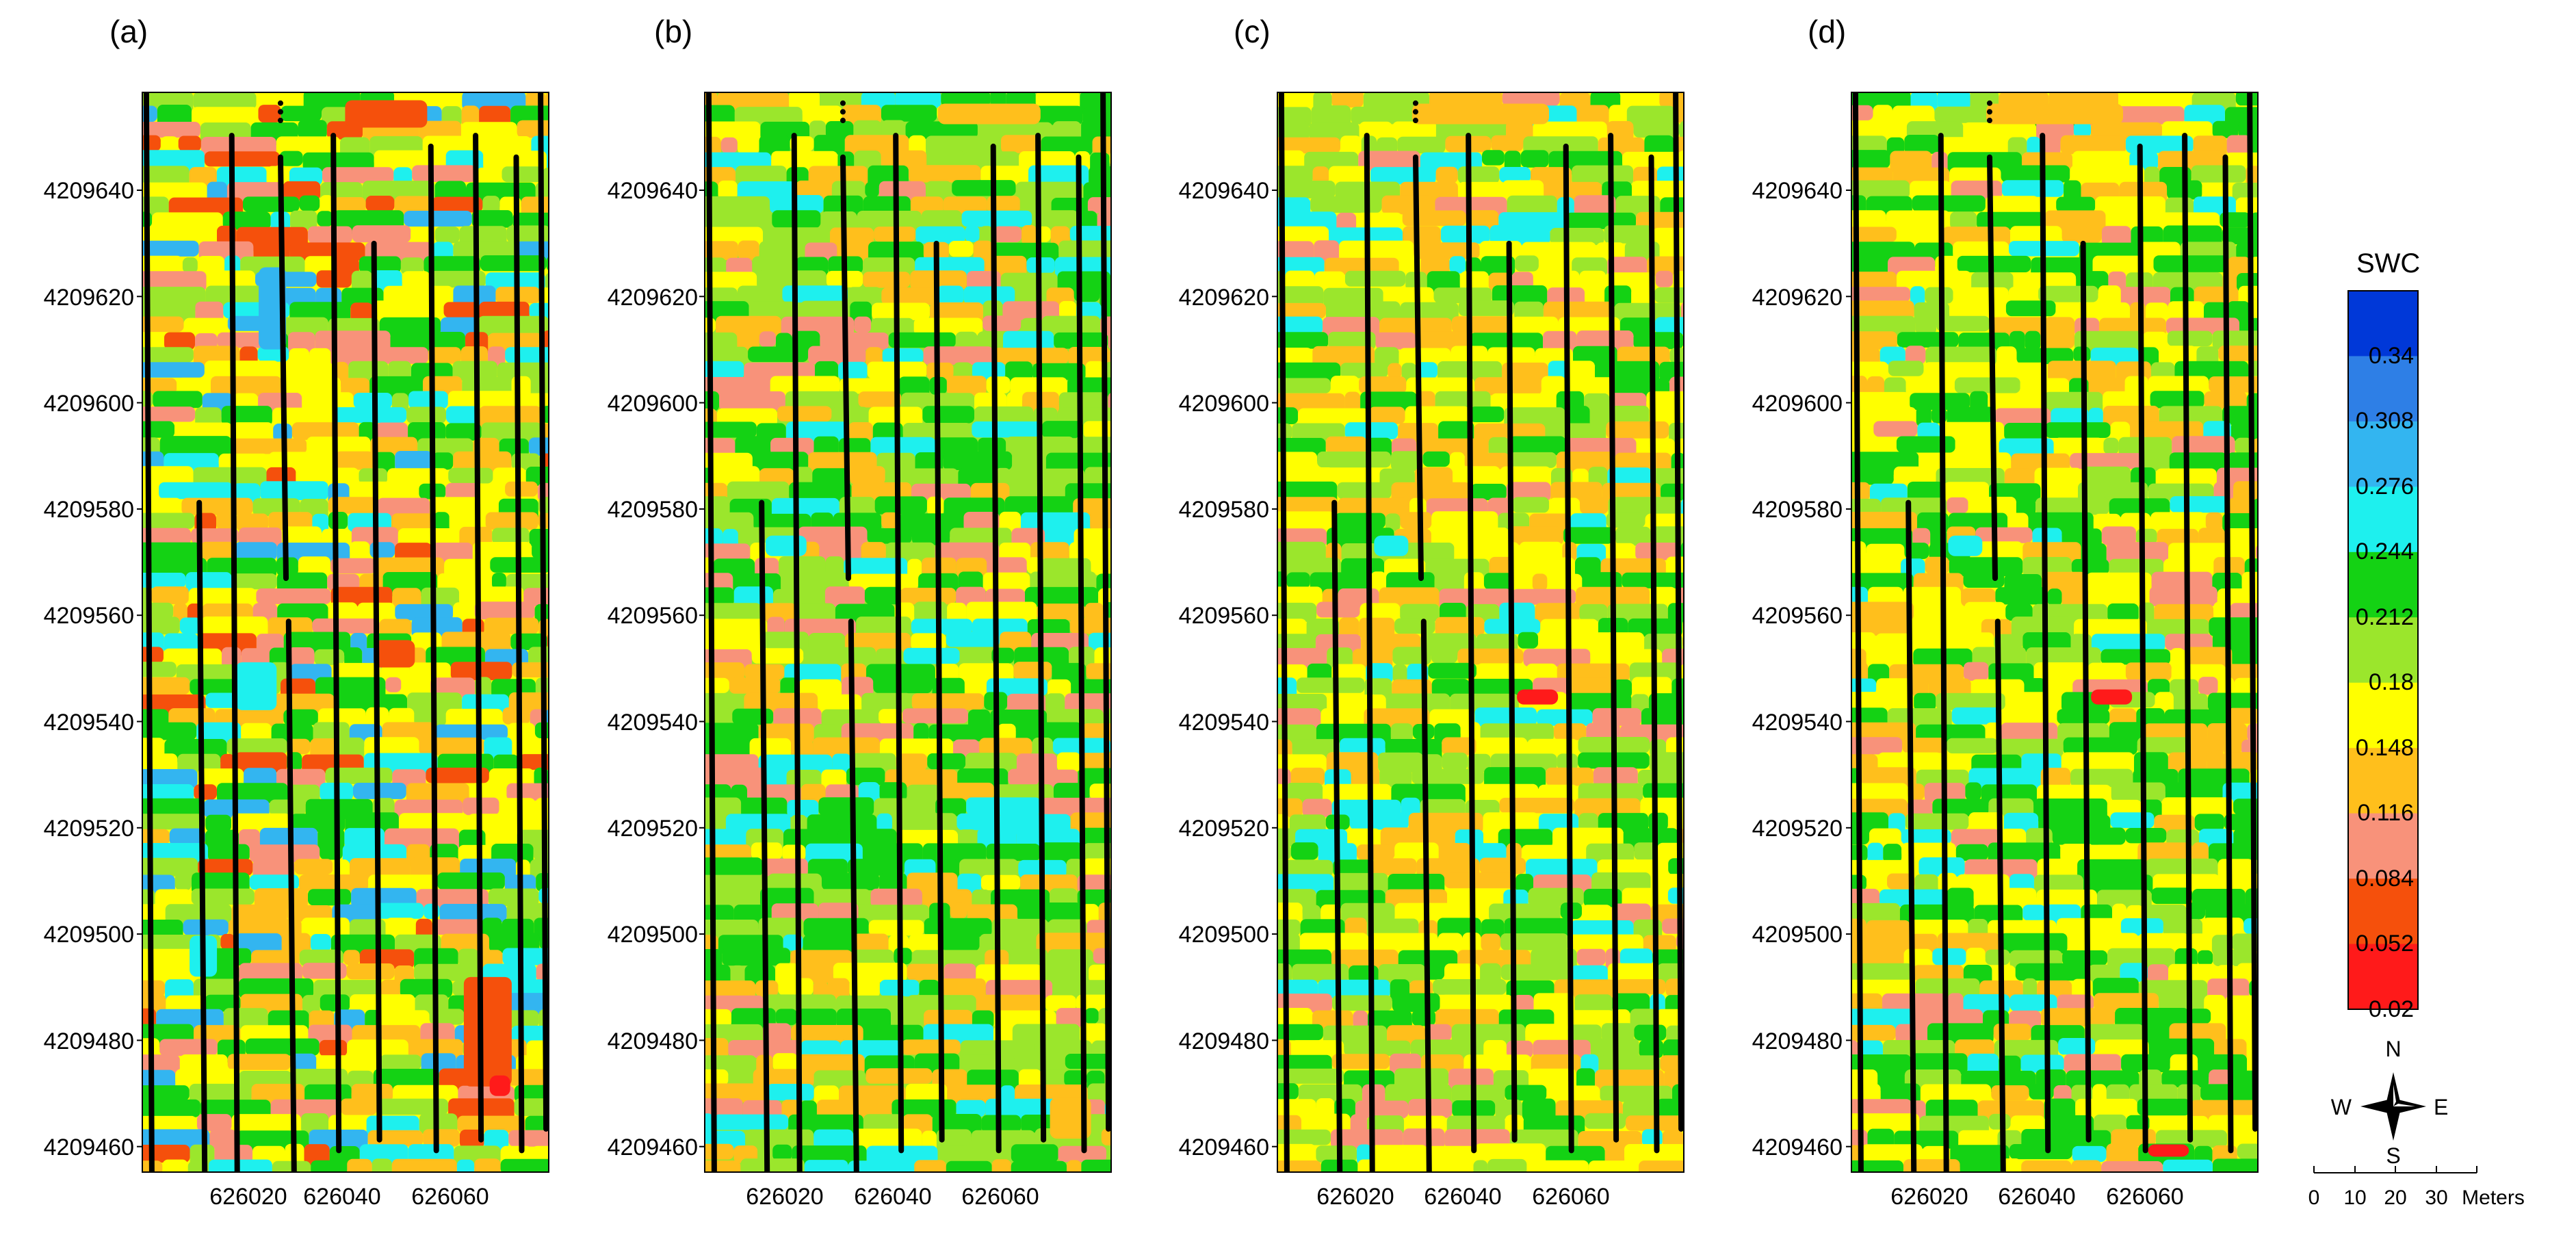 The width and height of the screenshot is (2576, 1233). I want to click on y-tick-label: 4209600, so click(1798, 404).